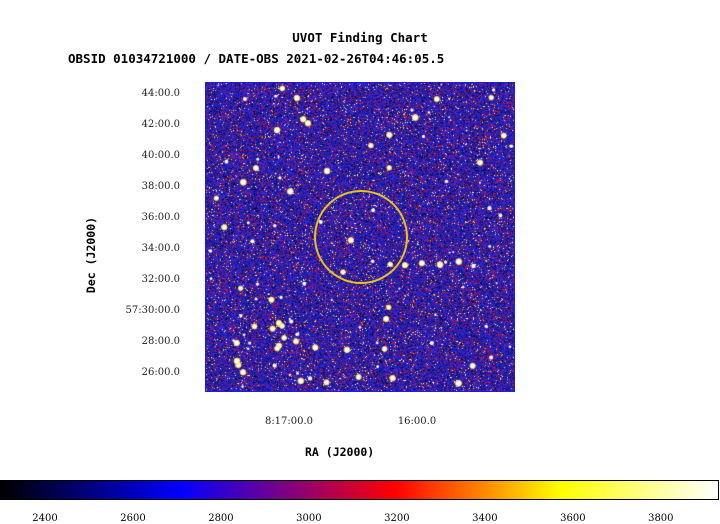 The height and width of the screenshot is (524, 720). I want to click on source-circle, so click(361, 237).